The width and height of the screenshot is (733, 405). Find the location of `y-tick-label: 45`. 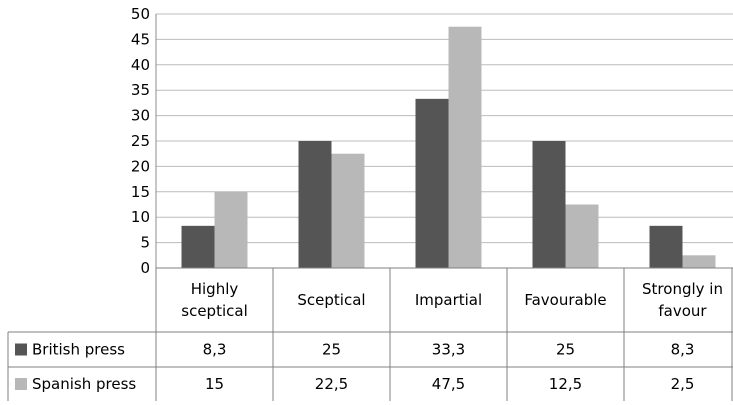

y-tick-label: 45 is located at coordinates (140, 39).